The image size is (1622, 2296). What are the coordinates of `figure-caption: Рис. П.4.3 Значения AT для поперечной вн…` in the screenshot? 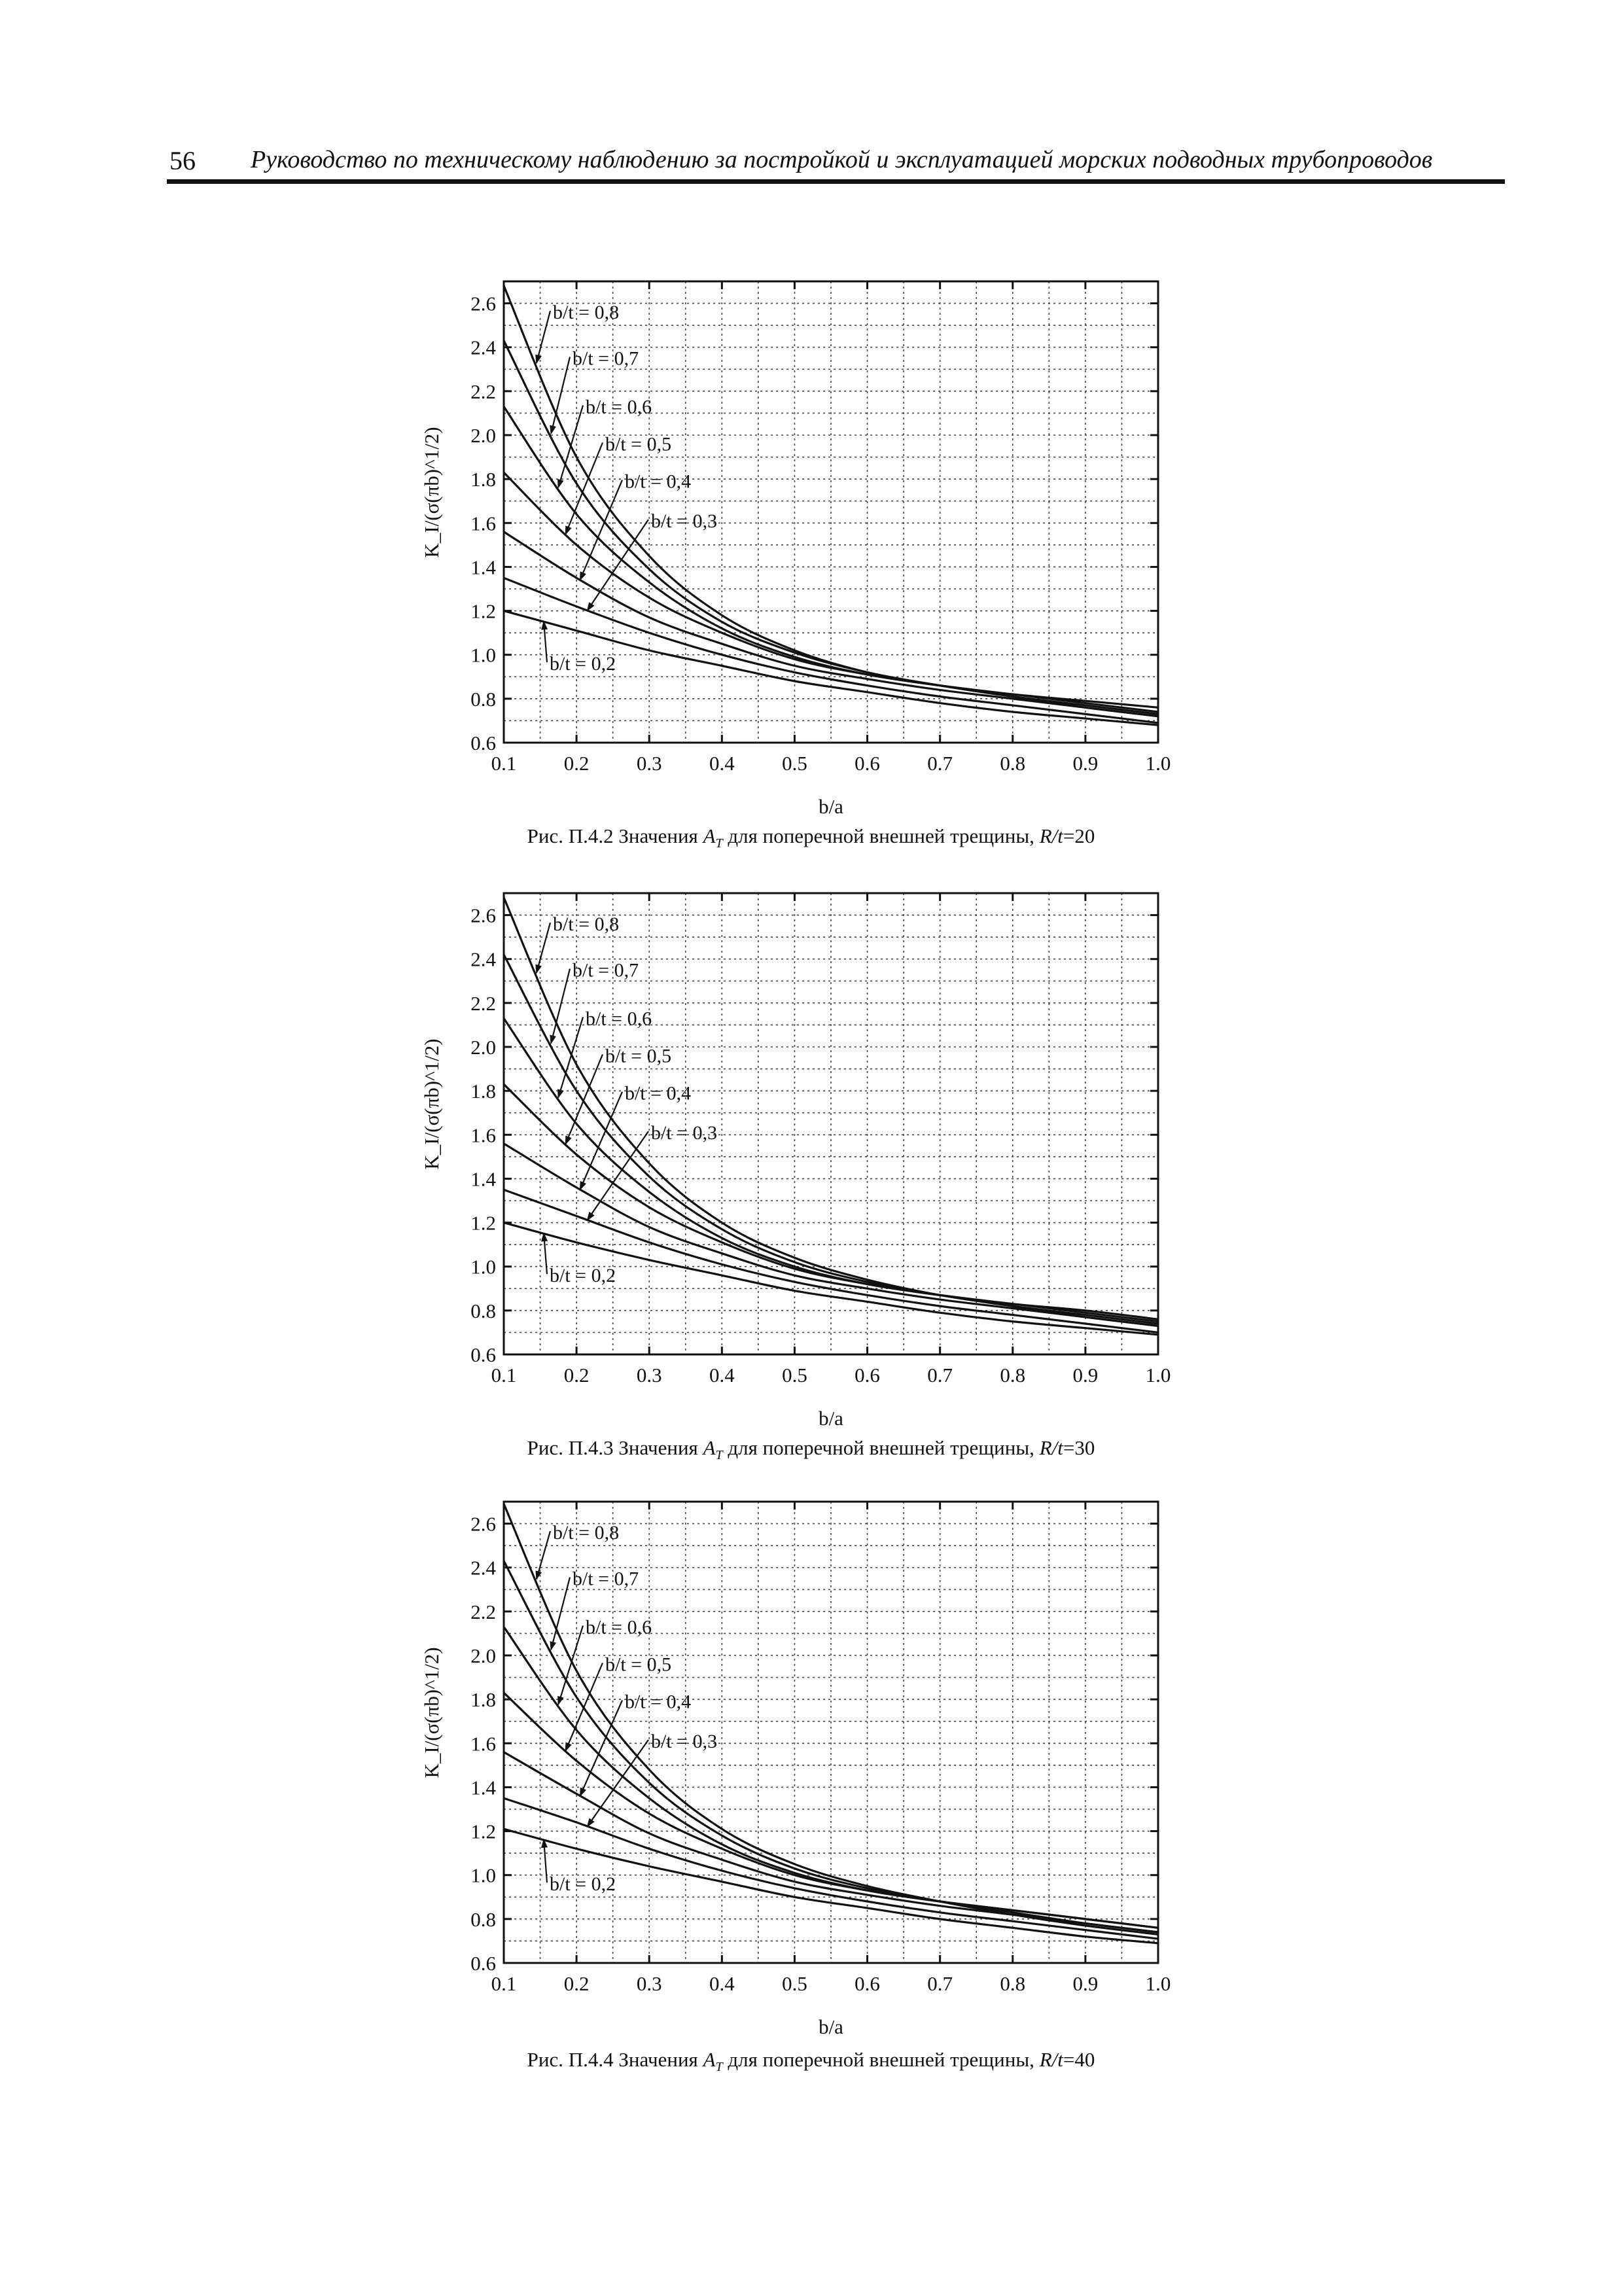 It's located at (811, 1449).